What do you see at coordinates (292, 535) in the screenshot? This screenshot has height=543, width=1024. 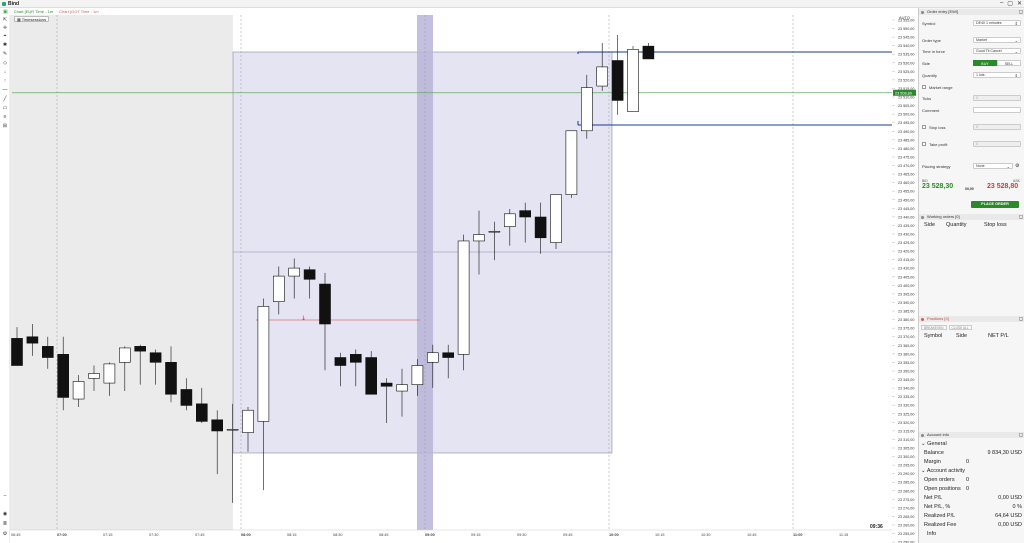 I see `time-tick-label: 08:15` at bounding box center [292, 535].